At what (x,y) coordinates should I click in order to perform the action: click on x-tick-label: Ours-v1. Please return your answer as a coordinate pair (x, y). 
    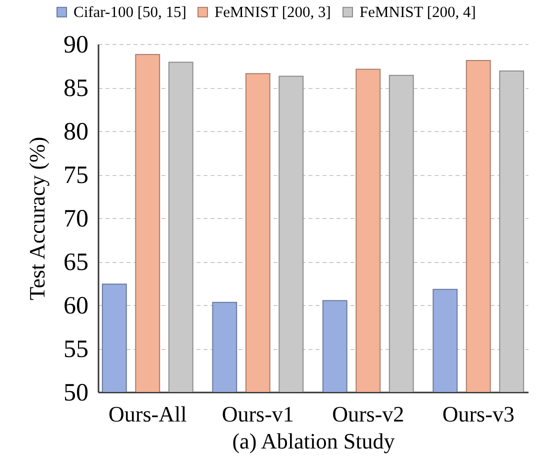
    Looking at the image, I should click on (258, 414).